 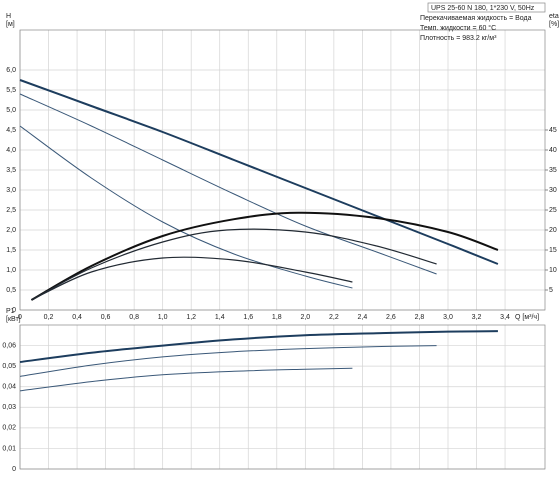 I want to click on y2-tick-label: 5, so click(x=551, y=290).